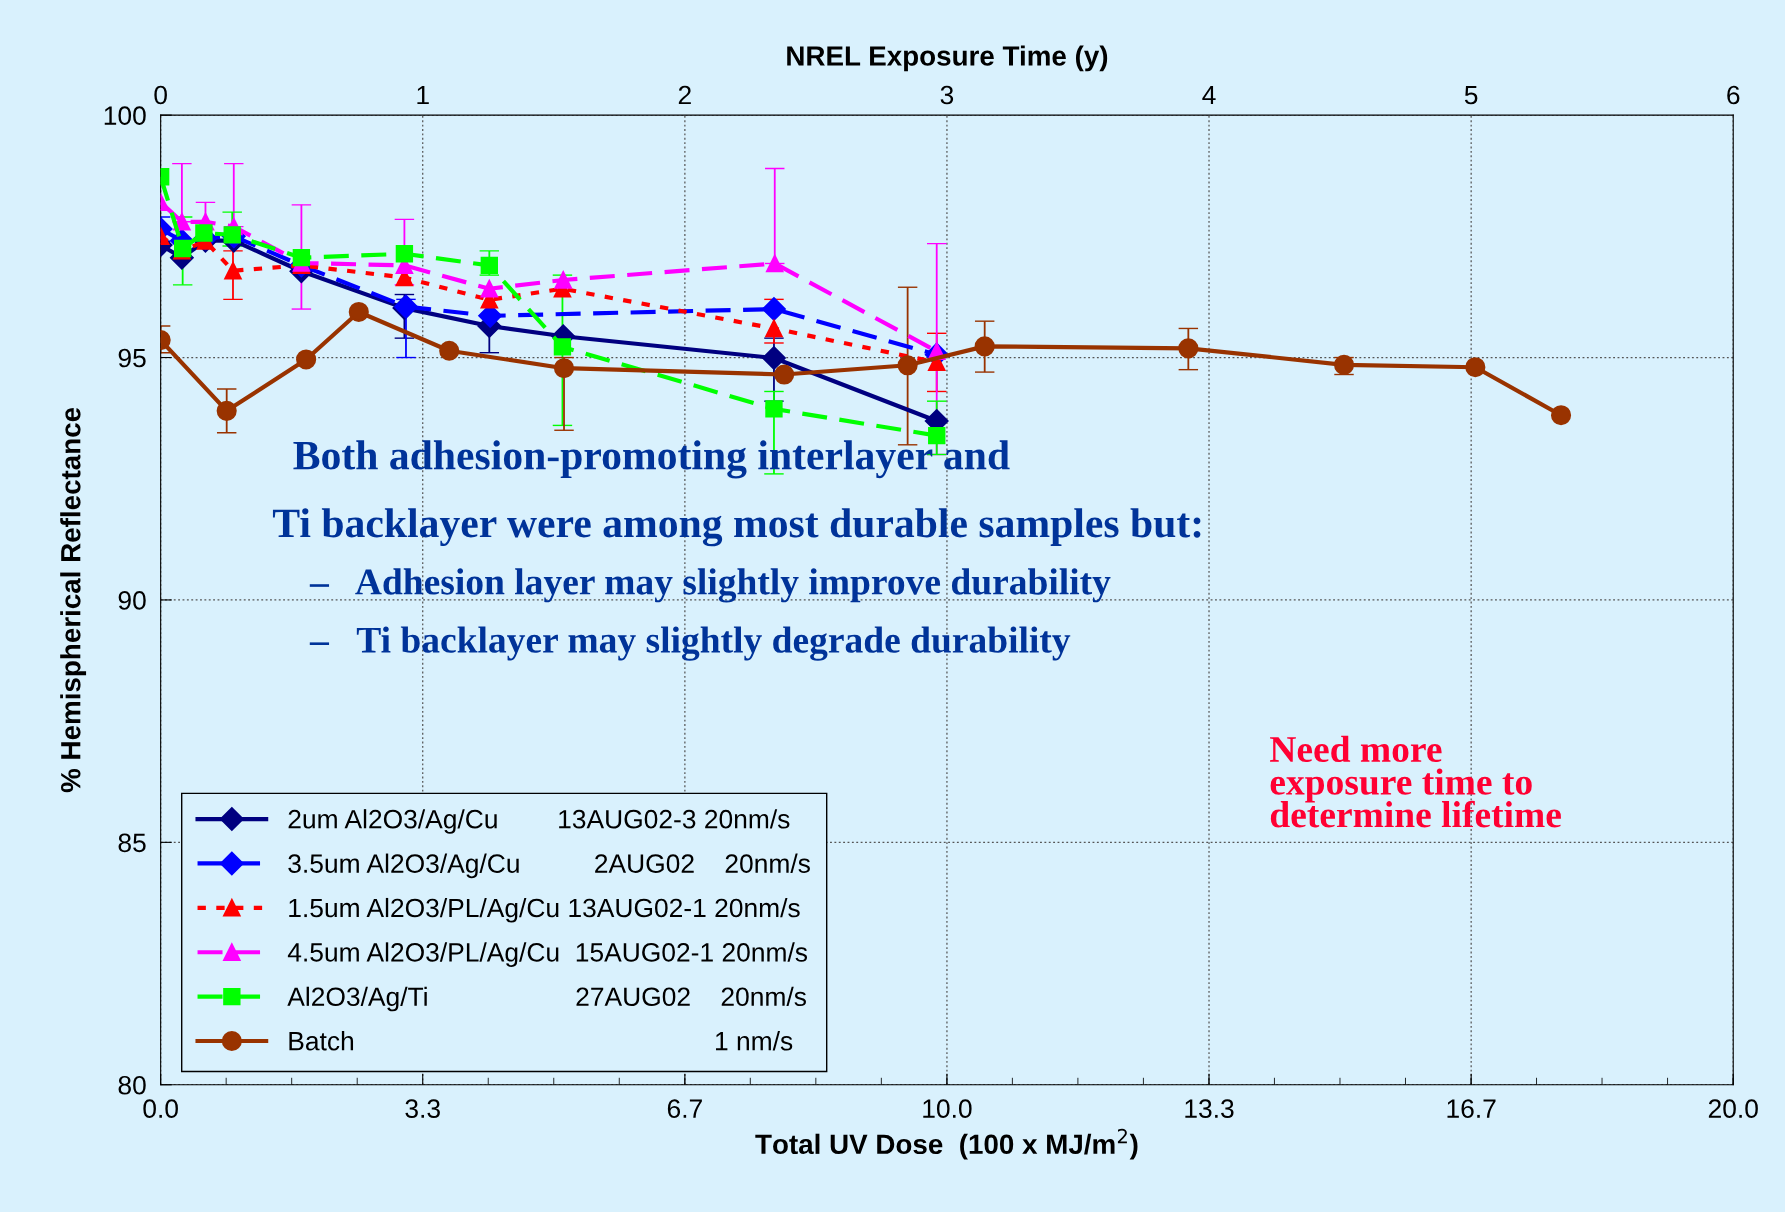  What do you see at coordinates (736, 527) in the screenshot?
I see `annotation: Ti backlayer were among most durable samples but:` at bounding box center [736, 527].